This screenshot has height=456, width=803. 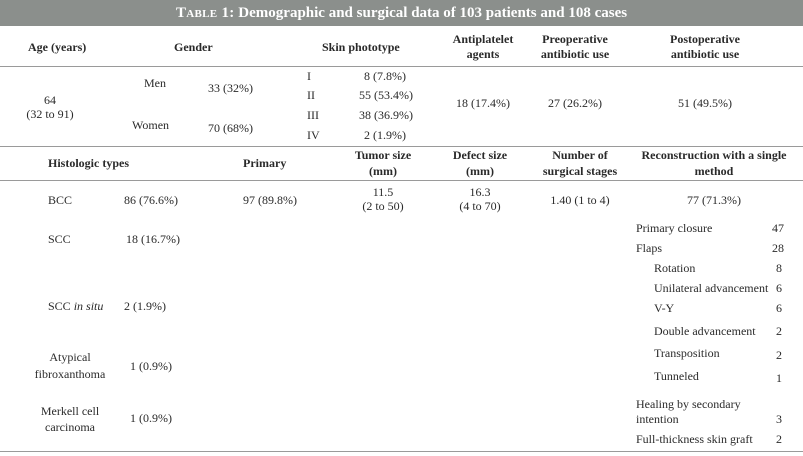 What do you see at coordinates (270, 200) in the screenshot?
I see `primary-value: 97 (89.8%)` at bounding box center [270, 200].